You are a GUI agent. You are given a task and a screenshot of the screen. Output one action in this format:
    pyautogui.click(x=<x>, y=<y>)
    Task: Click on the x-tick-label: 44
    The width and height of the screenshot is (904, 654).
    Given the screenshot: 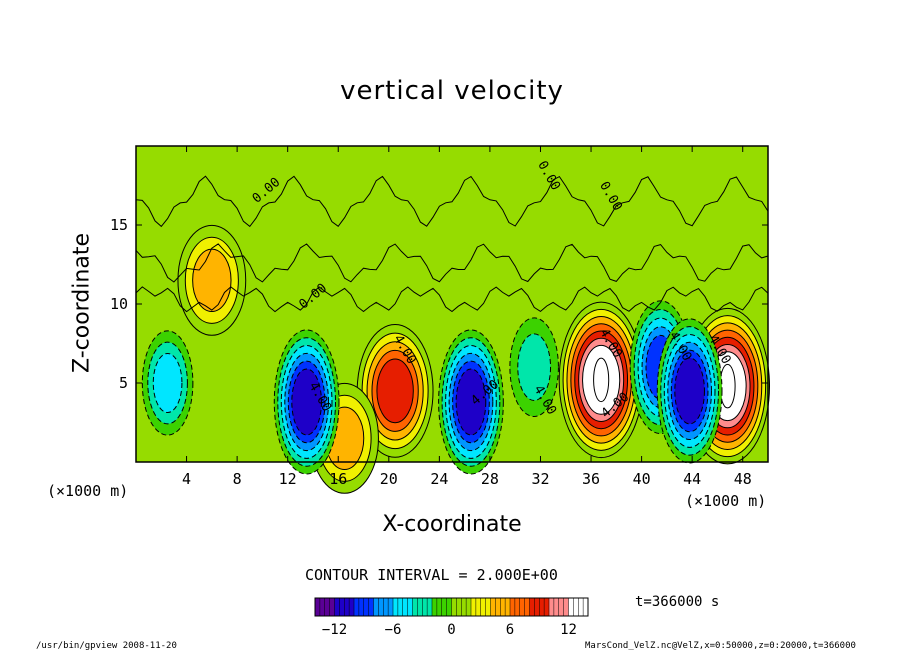 What is the action you would take?
    pyautogui.click(x=692, y=479)
    